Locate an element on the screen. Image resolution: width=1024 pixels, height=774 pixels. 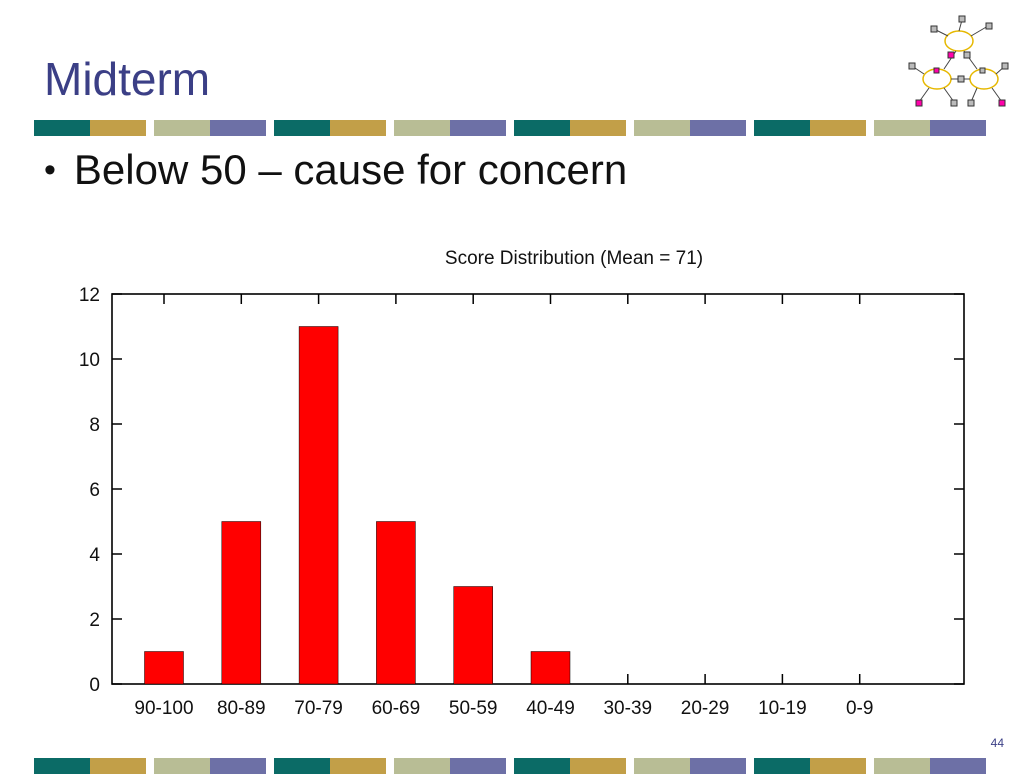
y-tick-label: 8 is located at coordinates (94, 425).